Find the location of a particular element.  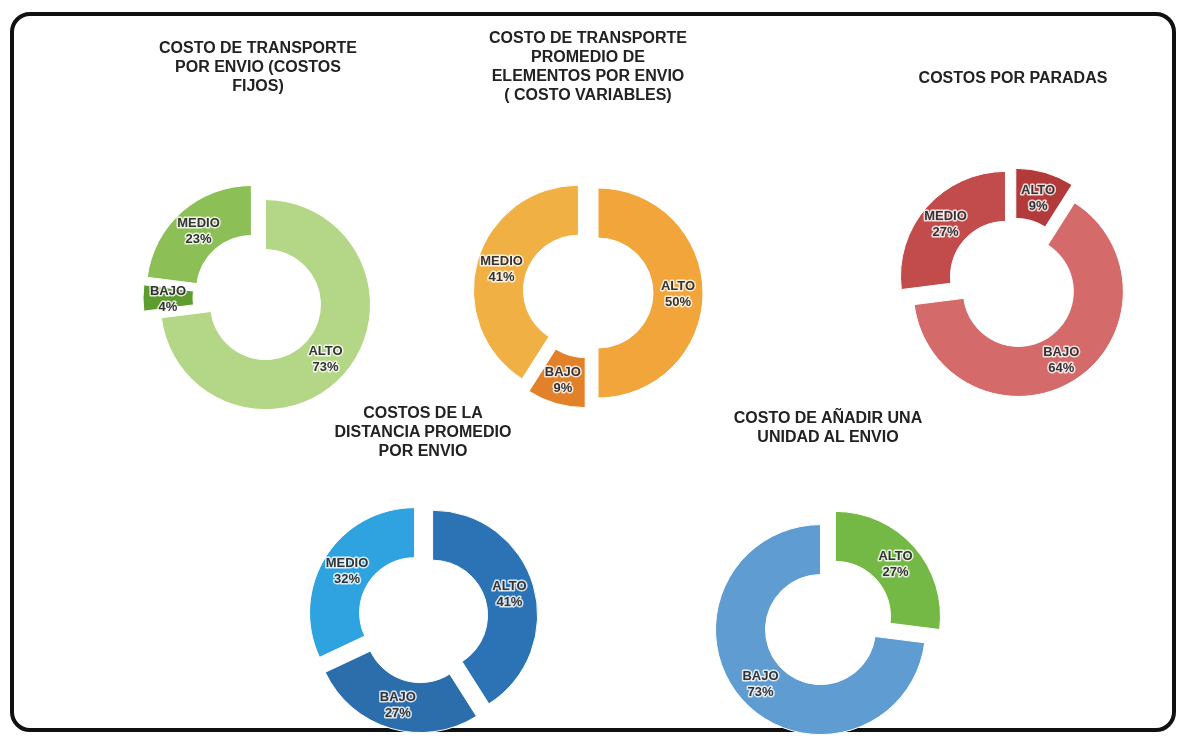

data-label: 50% is located at coordinates (678, 301).